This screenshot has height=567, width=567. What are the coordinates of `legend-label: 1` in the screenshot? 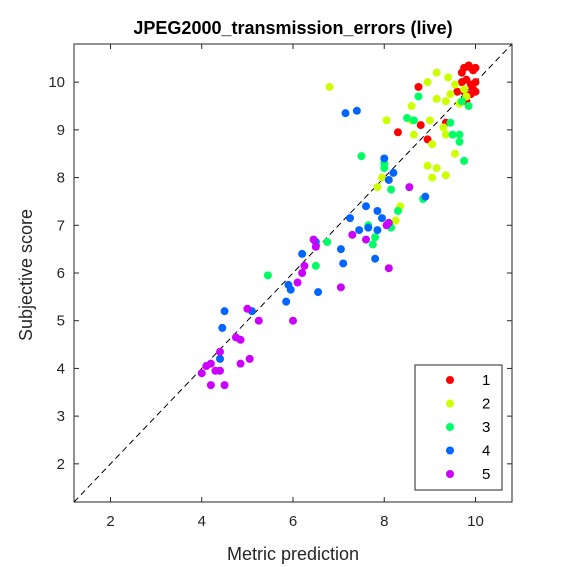 It's located at (486, 380).